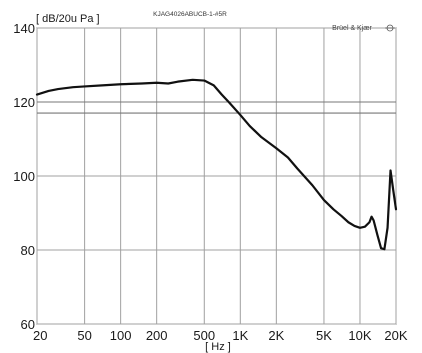  What do you see at coordinates (190, 14) in the screenshot?
I see `chart-title: KJAG4026ABUCB-1-#5R` at bounding box center [190, 14].